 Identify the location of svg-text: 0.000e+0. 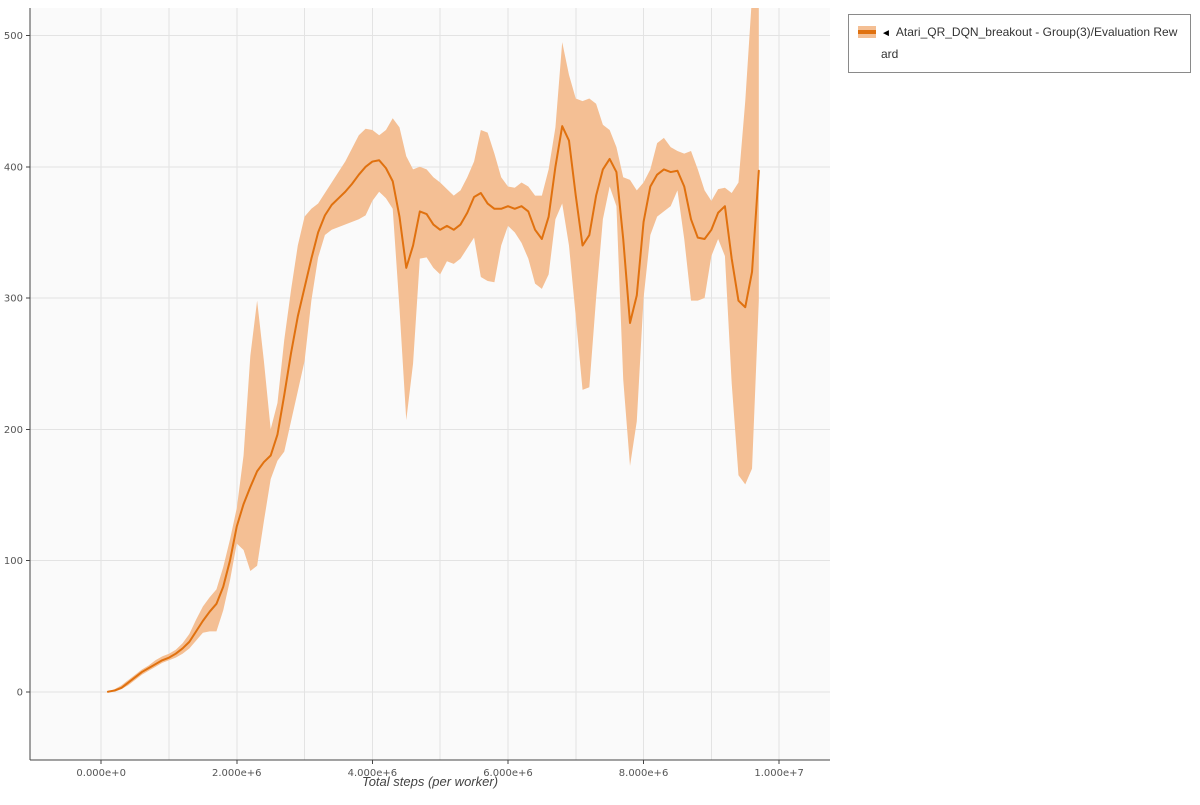
(101, 773).